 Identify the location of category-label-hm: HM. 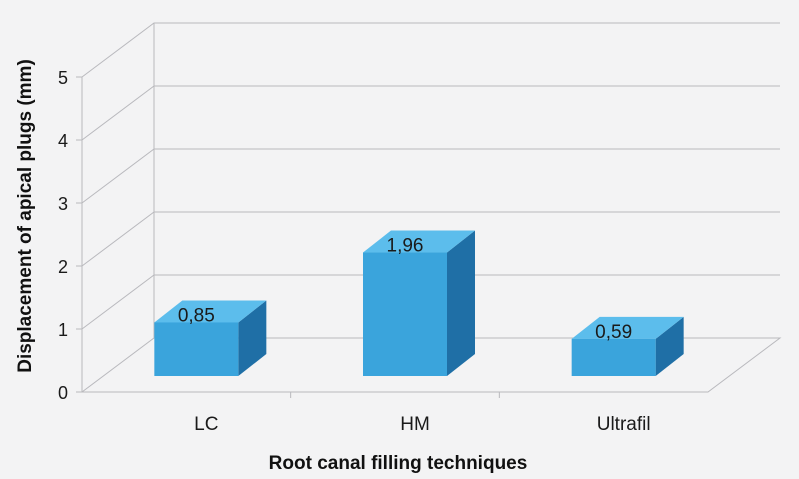
(415, 424).